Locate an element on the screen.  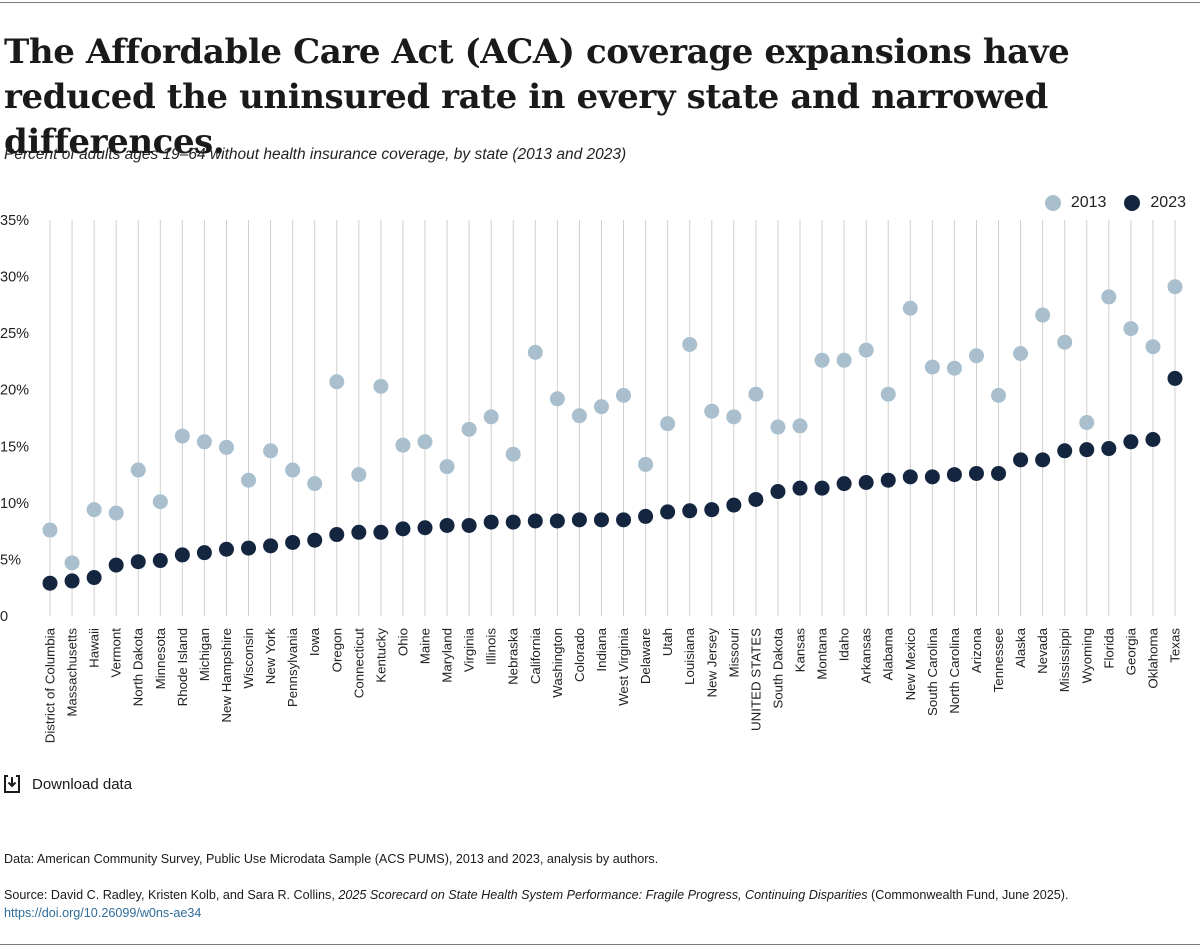
x-tick-label: Ohio is located at coordinates (402, 642).